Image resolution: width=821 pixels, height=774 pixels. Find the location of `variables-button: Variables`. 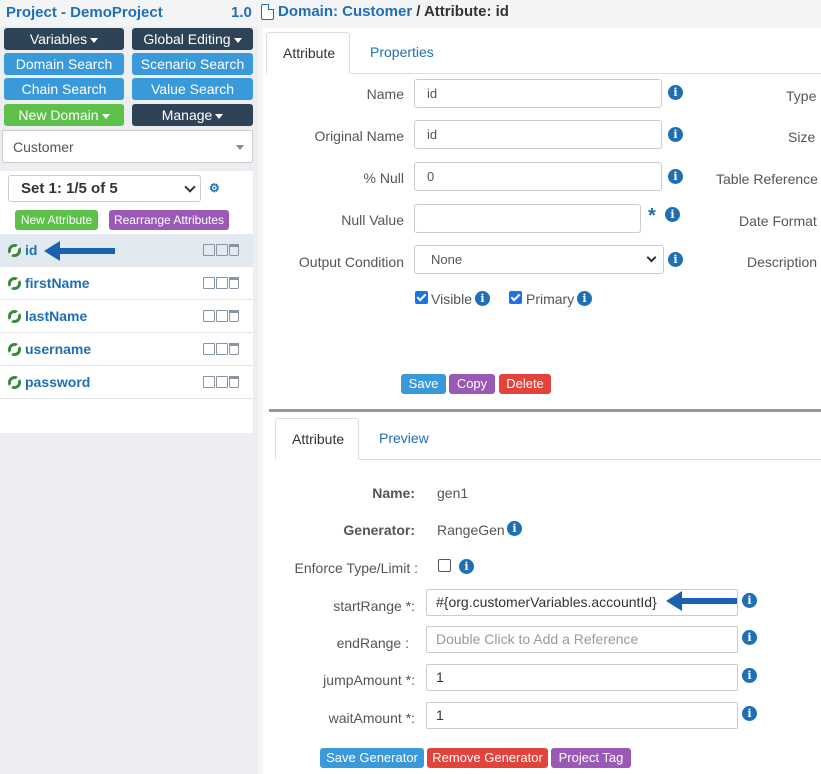

variables-button: Variables is located at coordinates (64, 39).